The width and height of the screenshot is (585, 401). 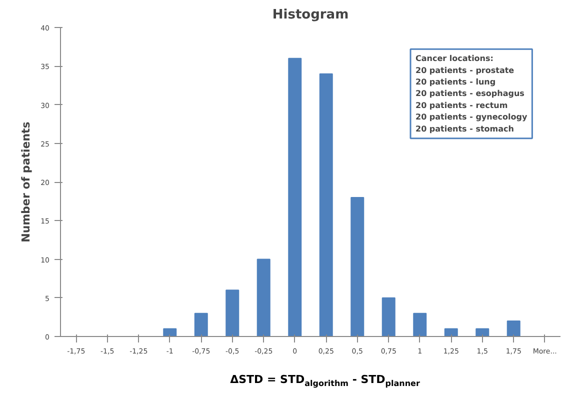 I want to click on y-axis-title: Number of patients, so click(x=26, y=181).